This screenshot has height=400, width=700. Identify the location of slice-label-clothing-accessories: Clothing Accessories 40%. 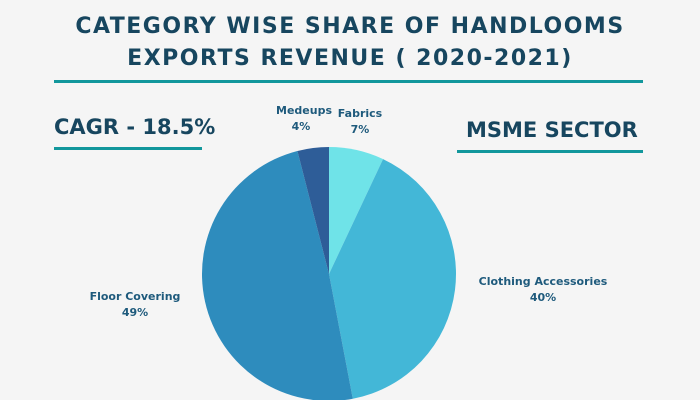
(543, 289).